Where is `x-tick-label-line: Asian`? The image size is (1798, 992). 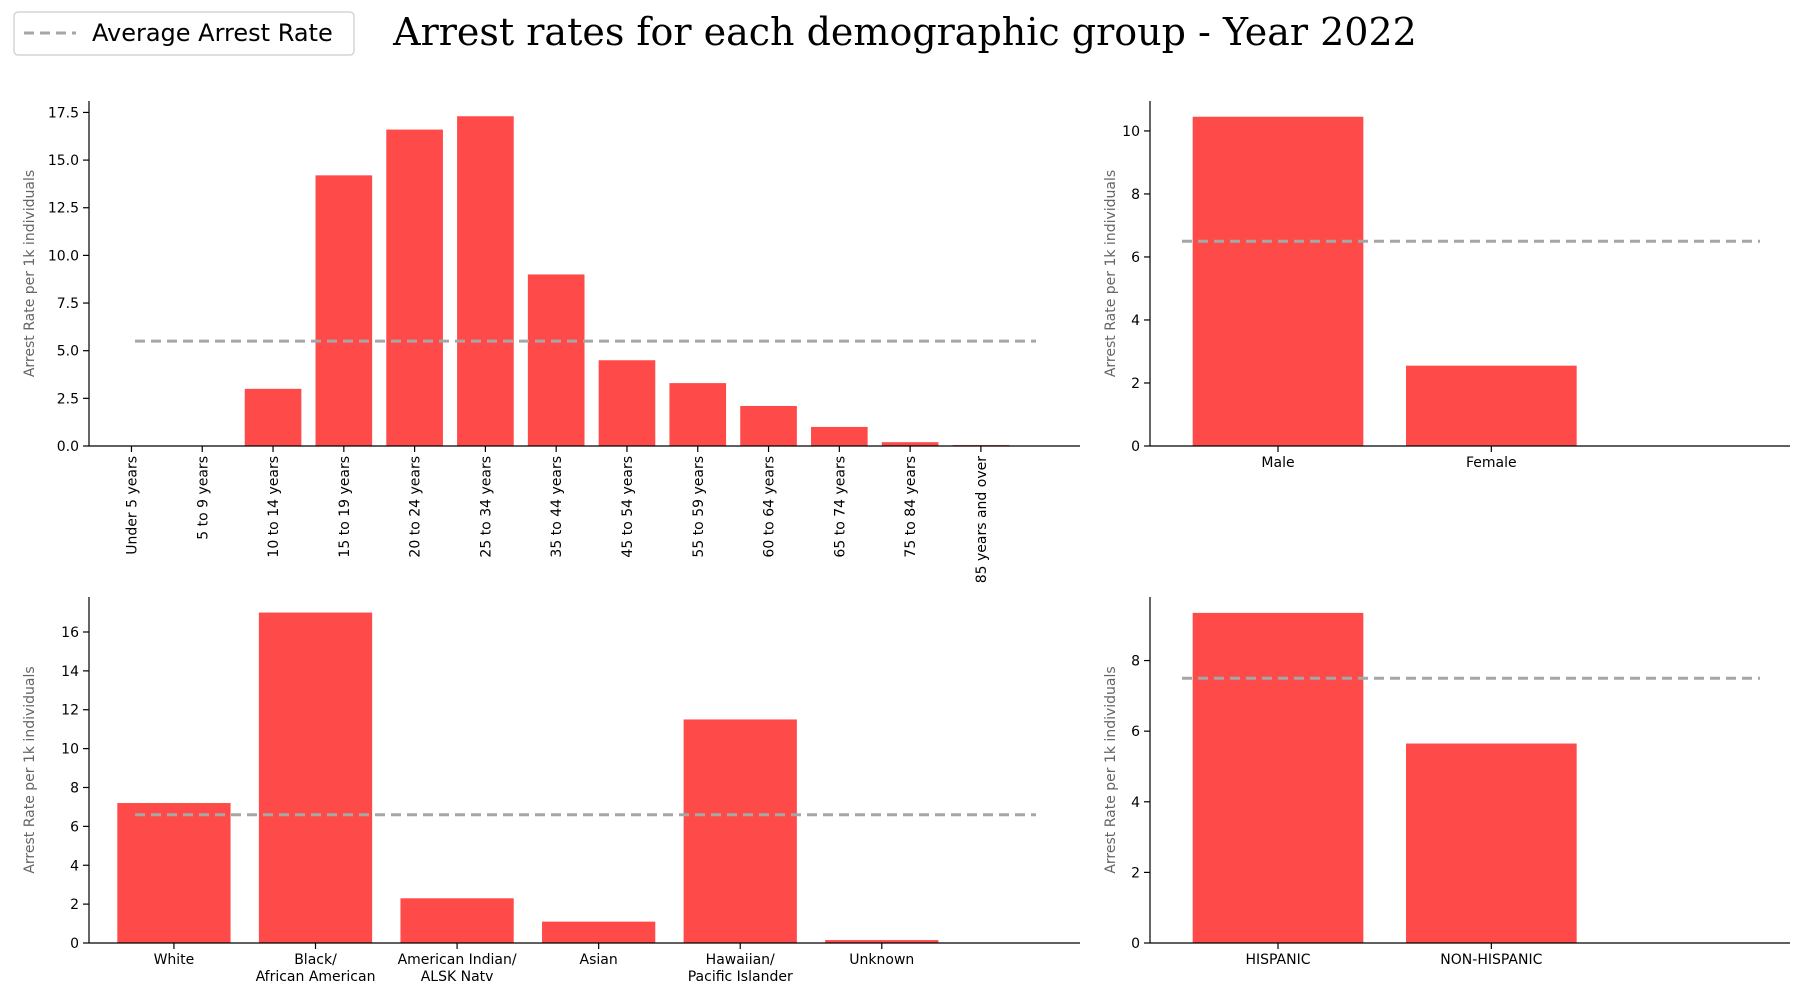
x-tick-label-line: Asian is located at coordinates (599, 960).